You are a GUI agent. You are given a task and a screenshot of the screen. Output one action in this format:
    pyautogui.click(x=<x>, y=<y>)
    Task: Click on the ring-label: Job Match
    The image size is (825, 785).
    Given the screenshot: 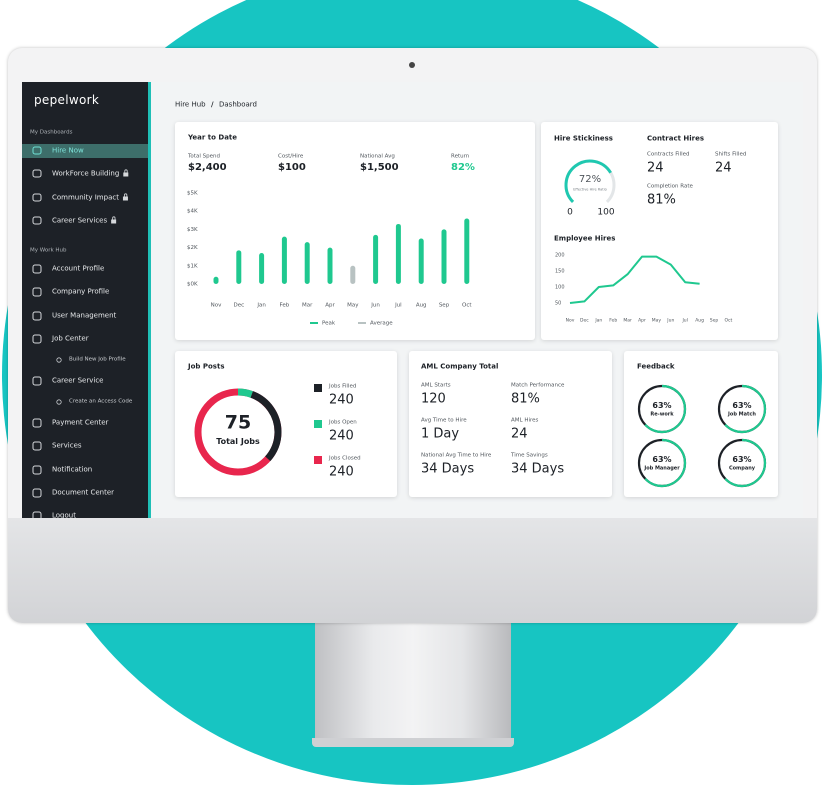 What is the action you would take?
    pyautogui.click(x=742, y=414)
    